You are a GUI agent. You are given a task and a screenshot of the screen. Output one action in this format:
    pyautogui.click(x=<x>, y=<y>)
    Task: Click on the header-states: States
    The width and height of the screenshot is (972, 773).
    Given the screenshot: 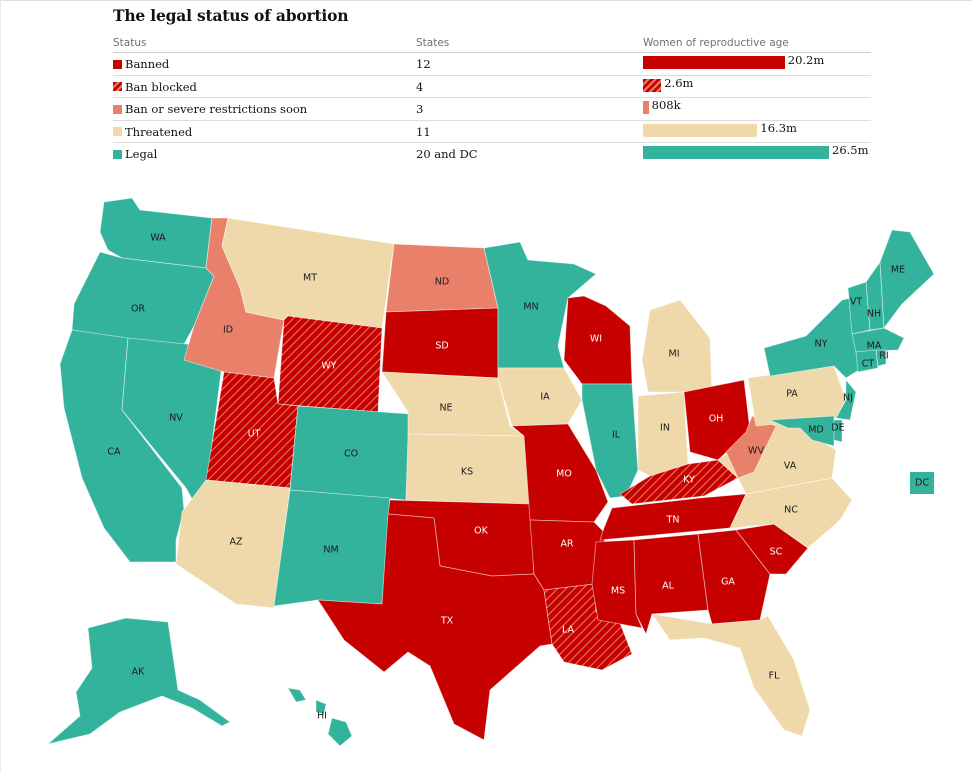 What is the action you would take?
    pyautogui.click(x=433, y=43)
    